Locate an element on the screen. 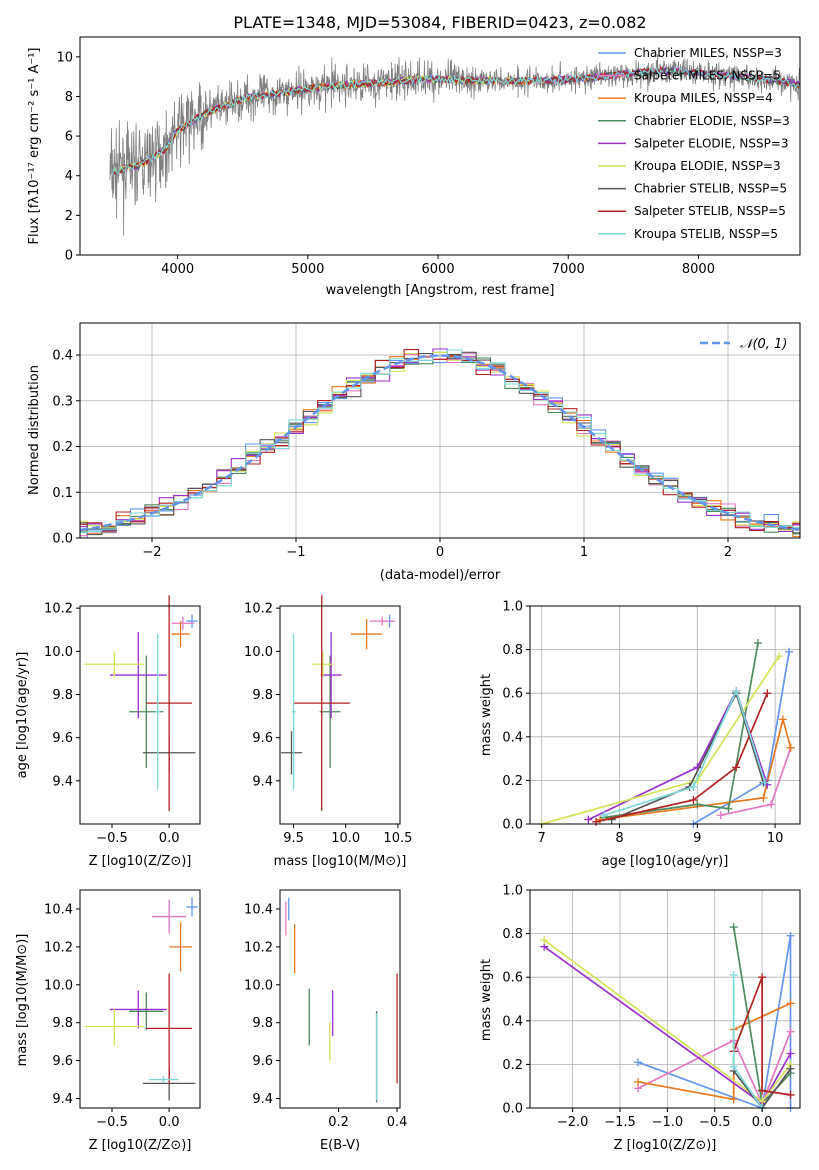  x-tick-label: 8000 is located at coordinates (698, 269).